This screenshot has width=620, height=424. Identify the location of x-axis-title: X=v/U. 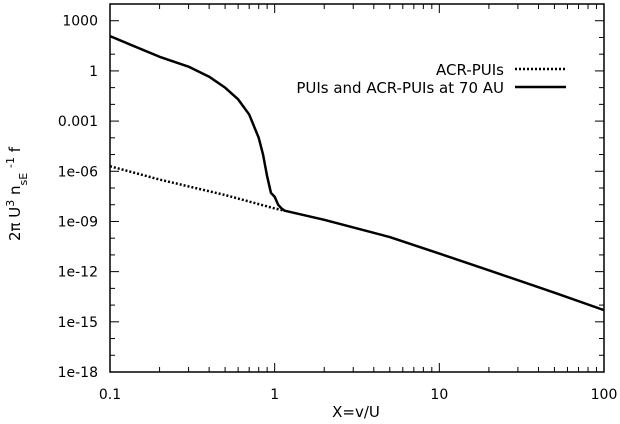
(356, 412).